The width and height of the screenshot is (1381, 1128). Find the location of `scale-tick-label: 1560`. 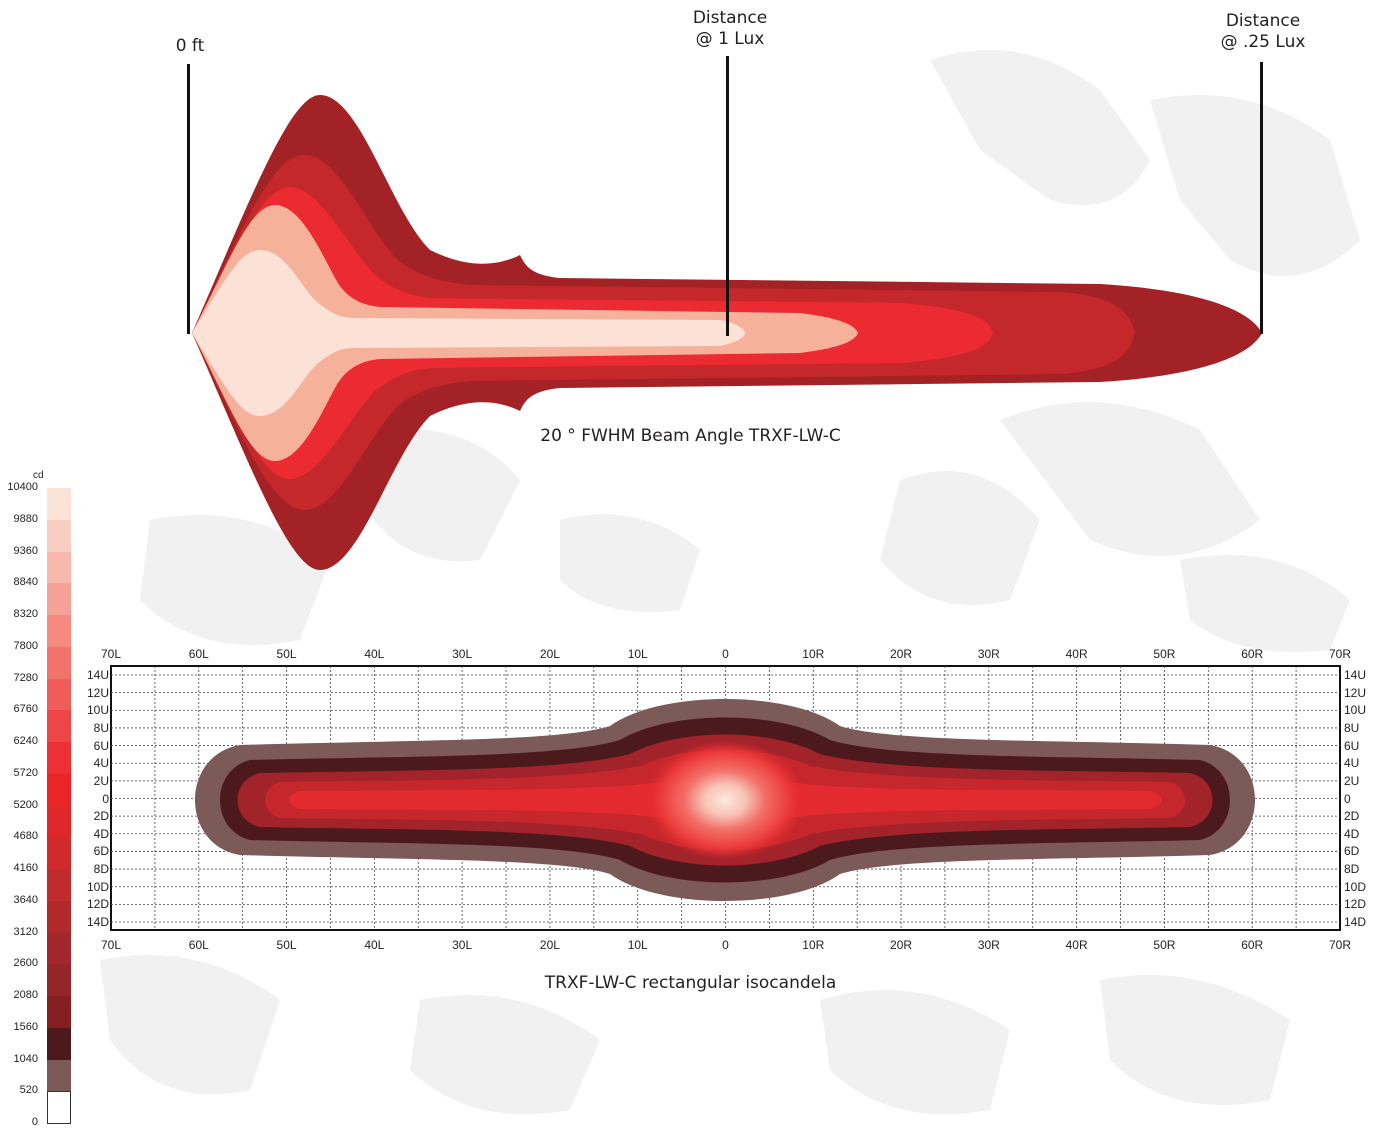

scale-tick-label: 1560 is located at coordinates (25, 1026).